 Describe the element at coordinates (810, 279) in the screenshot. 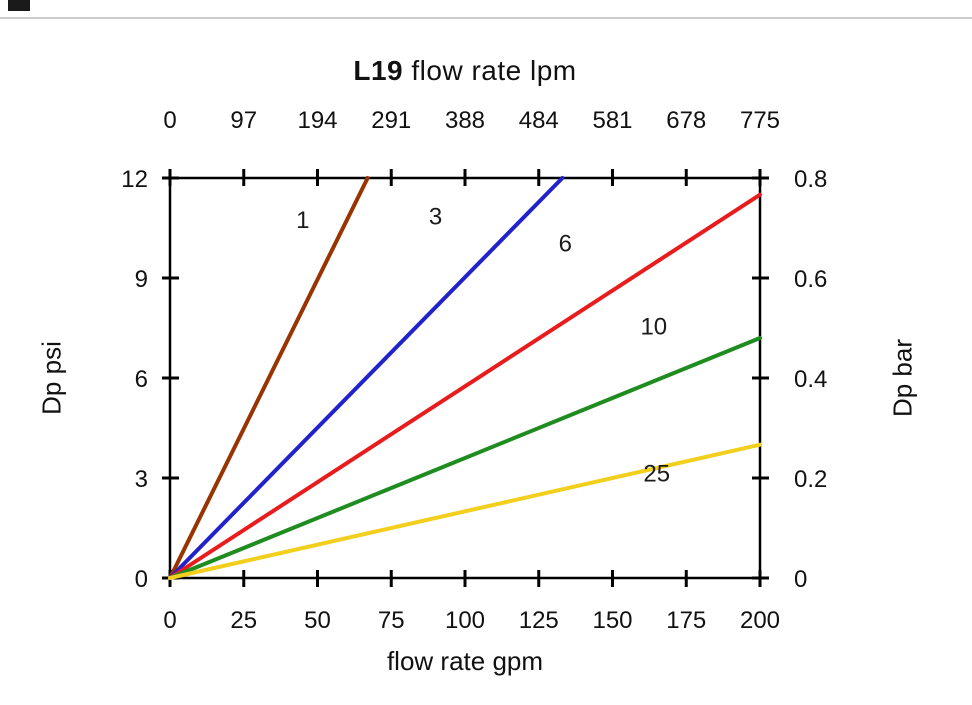

I see `tick-label: 0.6` at that location.